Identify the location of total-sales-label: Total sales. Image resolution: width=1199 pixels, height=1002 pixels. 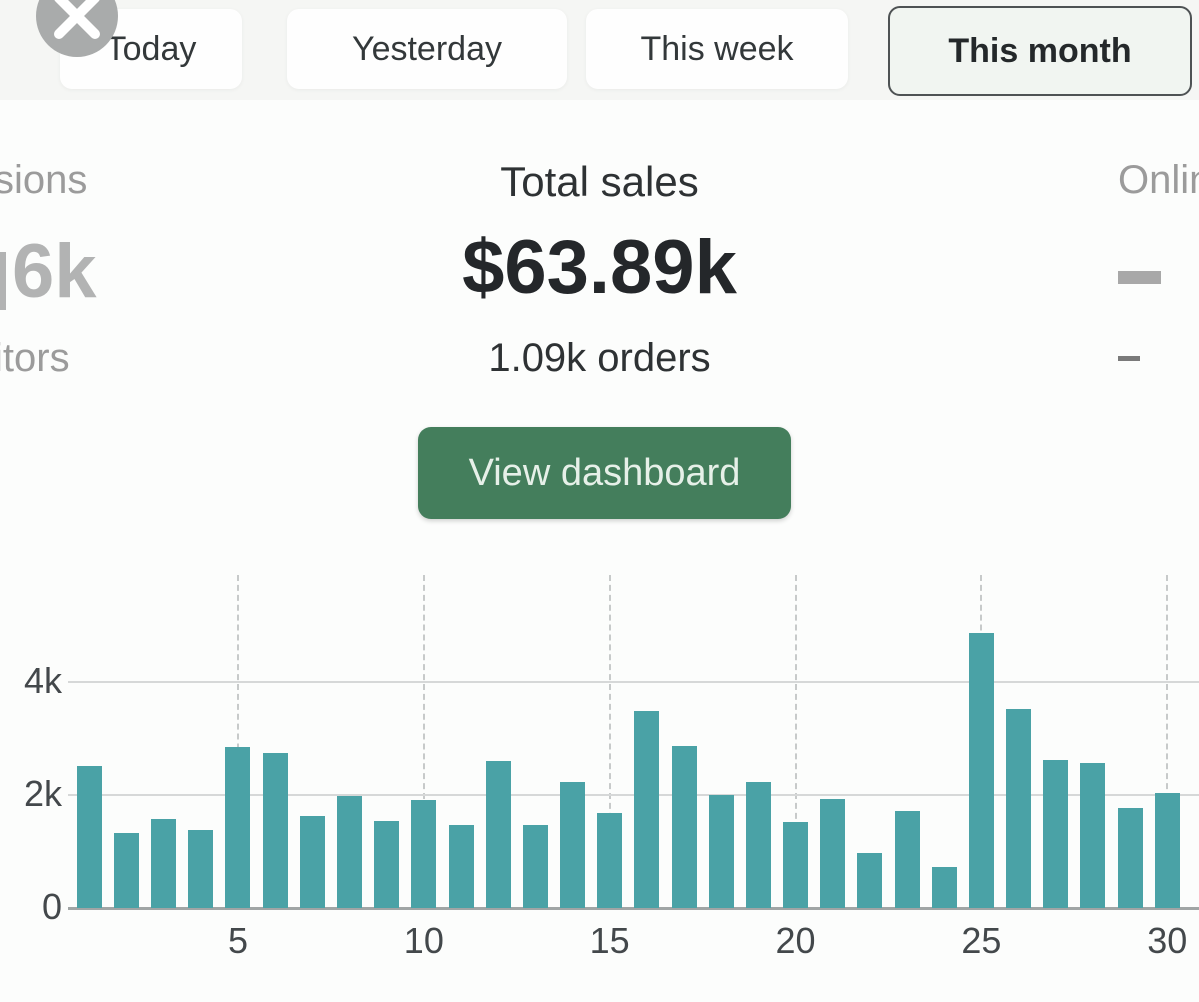
(599, 181).